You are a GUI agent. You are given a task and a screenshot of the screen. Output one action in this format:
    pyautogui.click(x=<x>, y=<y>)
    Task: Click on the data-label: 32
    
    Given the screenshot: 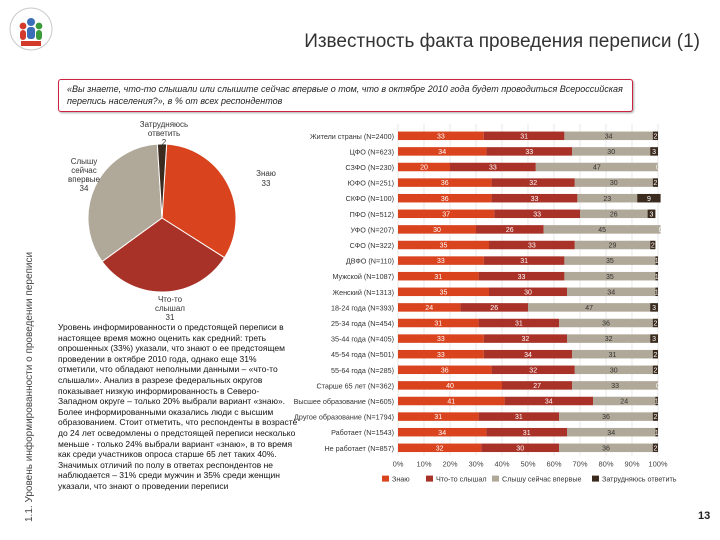 What is the action you would take?
    pyautogui.click(x=533, y=370)
    